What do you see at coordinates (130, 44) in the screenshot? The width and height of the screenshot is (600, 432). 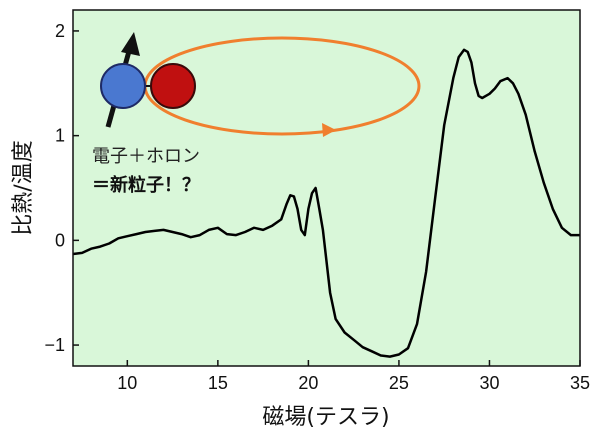 I see `spin-arrowhead` at bounding box center [130, 44].